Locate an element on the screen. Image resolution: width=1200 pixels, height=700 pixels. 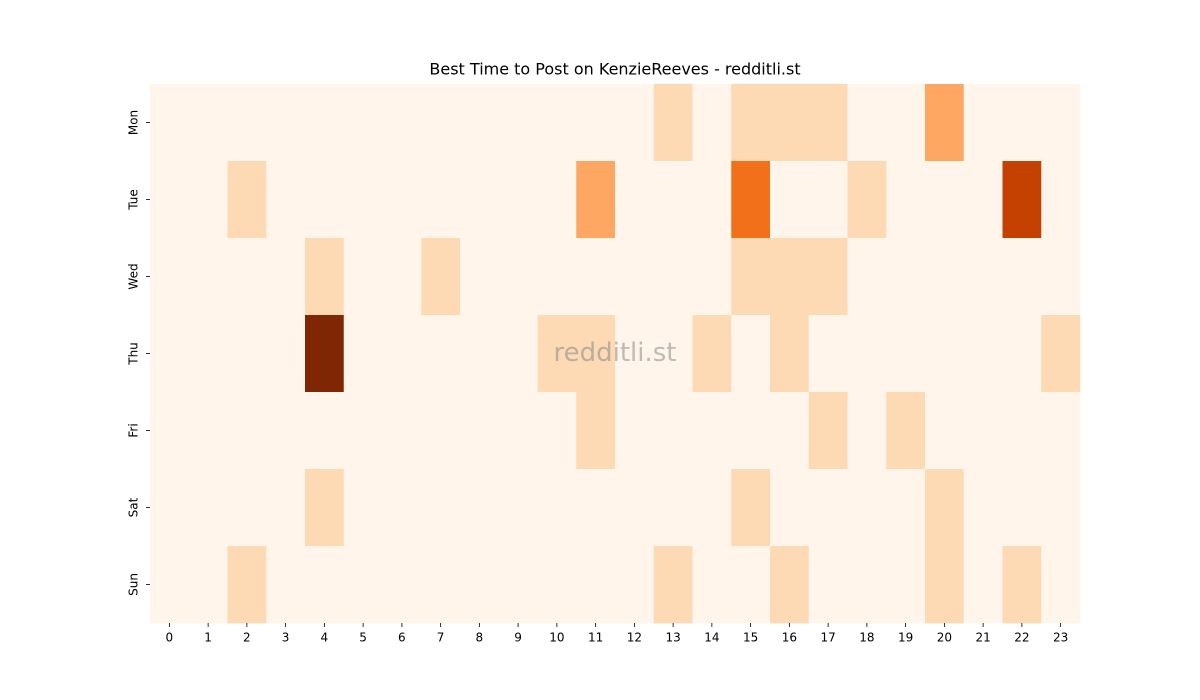
x-tick-label: 23 is located at coordinates (1060, 638).